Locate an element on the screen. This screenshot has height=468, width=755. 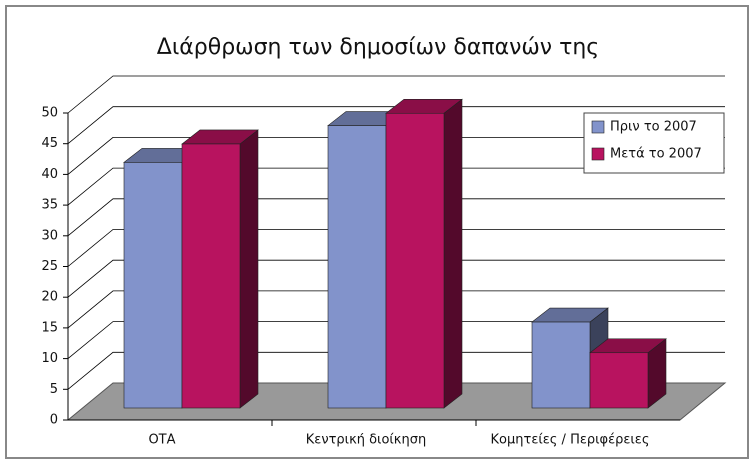
y-tick-label: 50 is located at coordinates (49, 113).